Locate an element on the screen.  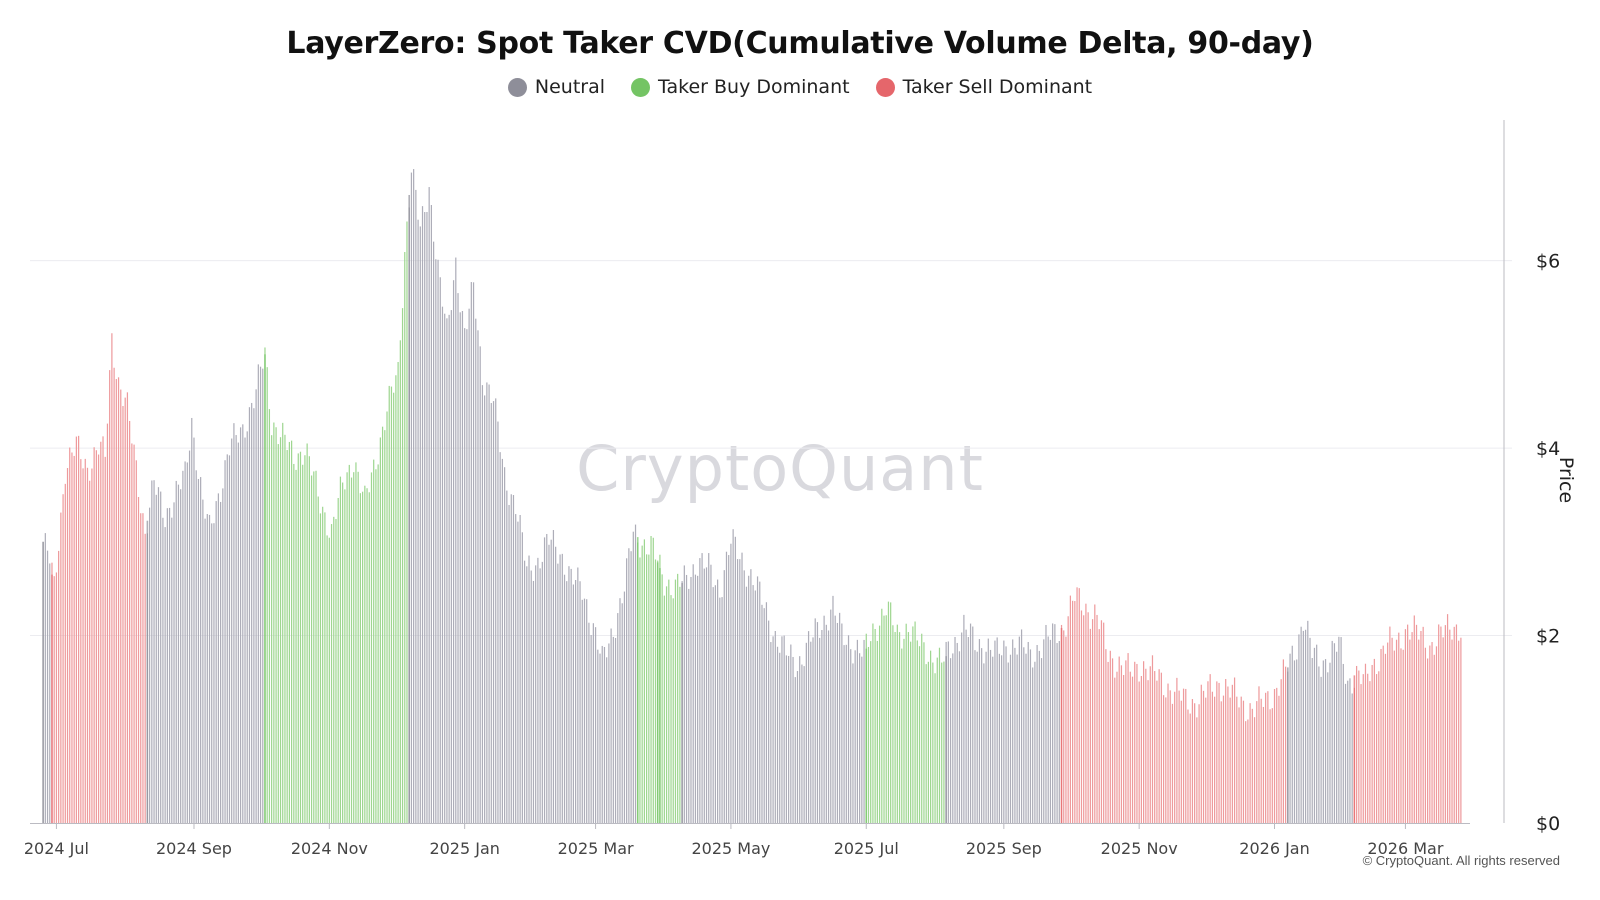
legend-item-taker-buy: Taker Buy Dominant is located at coordinates (740, 87).